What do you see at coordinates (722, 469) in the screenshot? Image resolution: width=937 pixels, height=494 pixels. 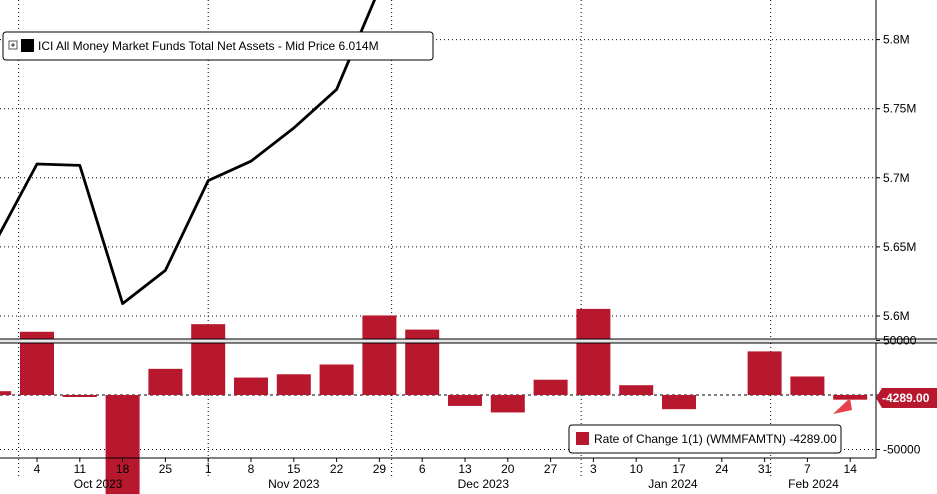 I see `x-tick-label: 24` at bounding box center [722, 469].